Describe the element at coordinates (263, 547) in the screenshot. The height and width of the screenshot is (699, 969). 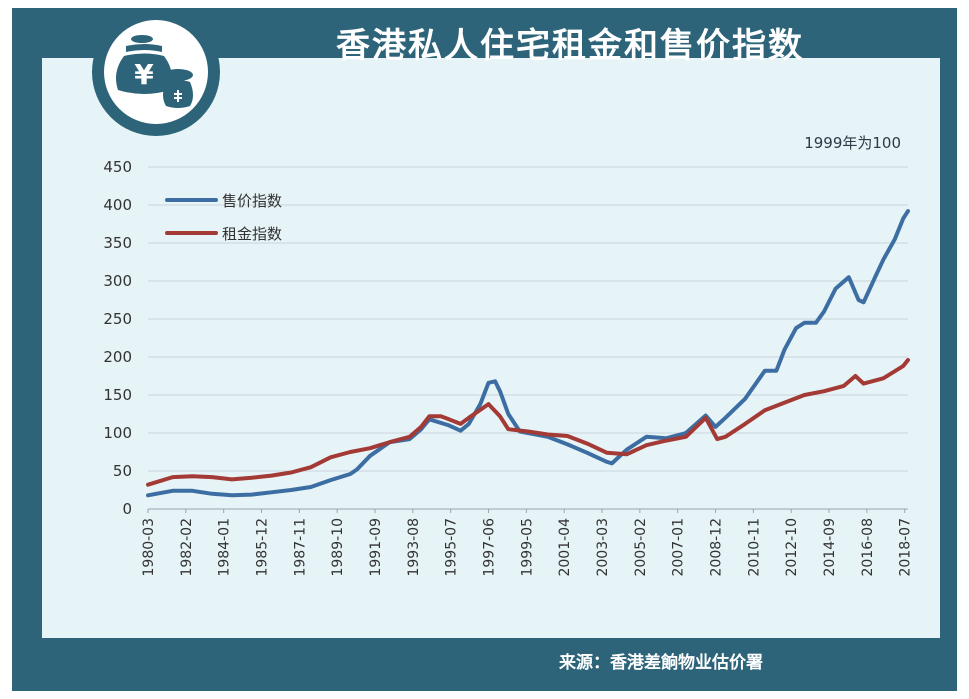
I see `x-tick-label: 1985-12` at that location.